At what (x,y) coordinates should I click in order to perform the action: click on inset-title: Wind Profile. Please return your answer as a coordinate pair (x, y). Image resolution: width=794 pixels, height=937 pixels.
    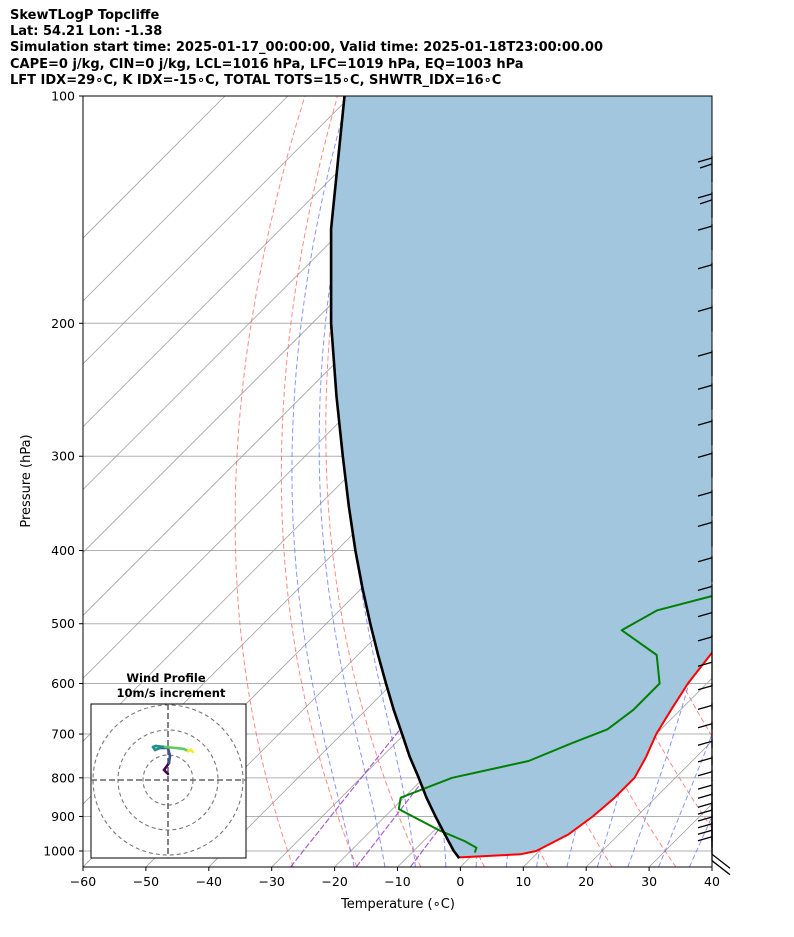
    Looking at the image, I should click on (166, 678).